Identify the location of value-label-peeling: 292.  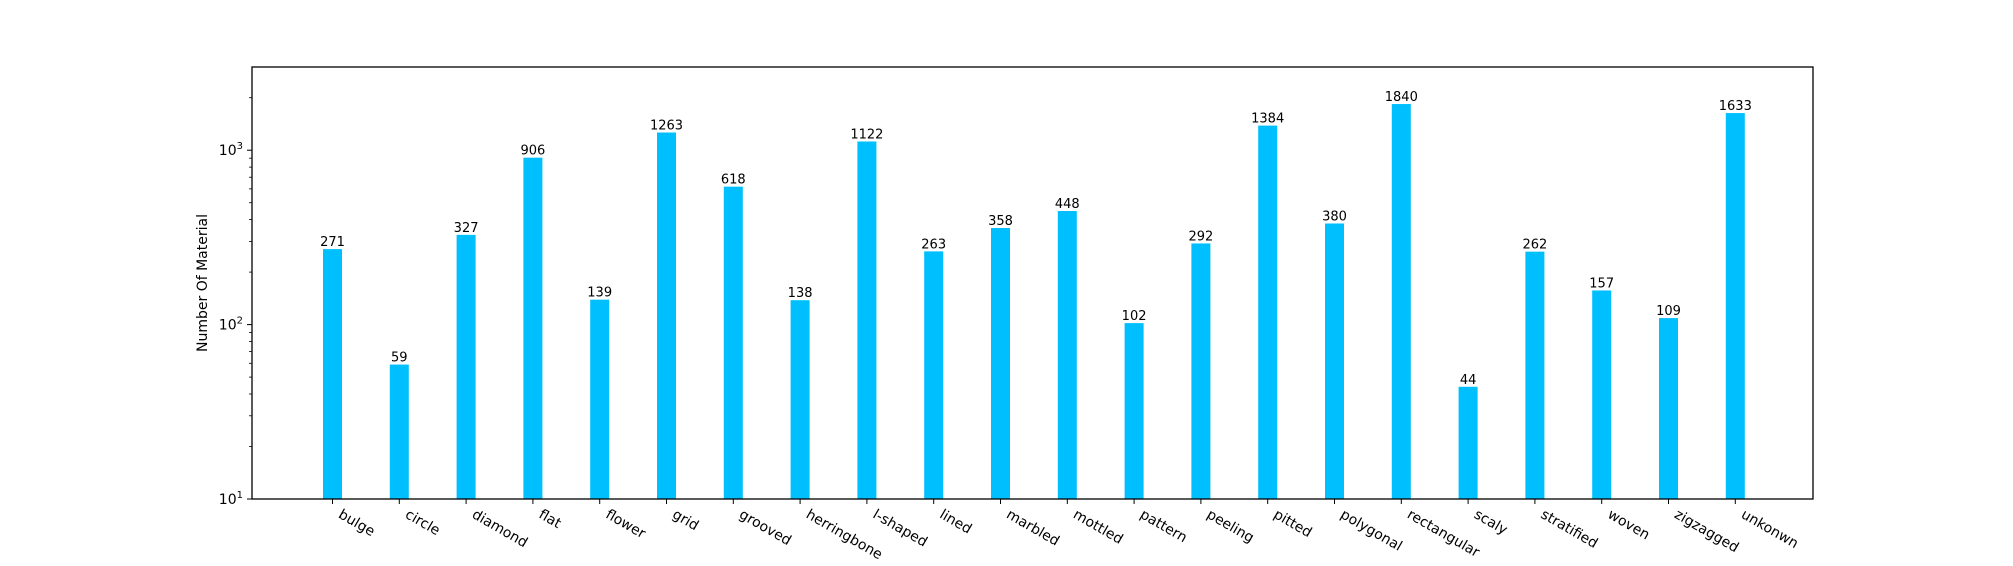
(1200, 236).